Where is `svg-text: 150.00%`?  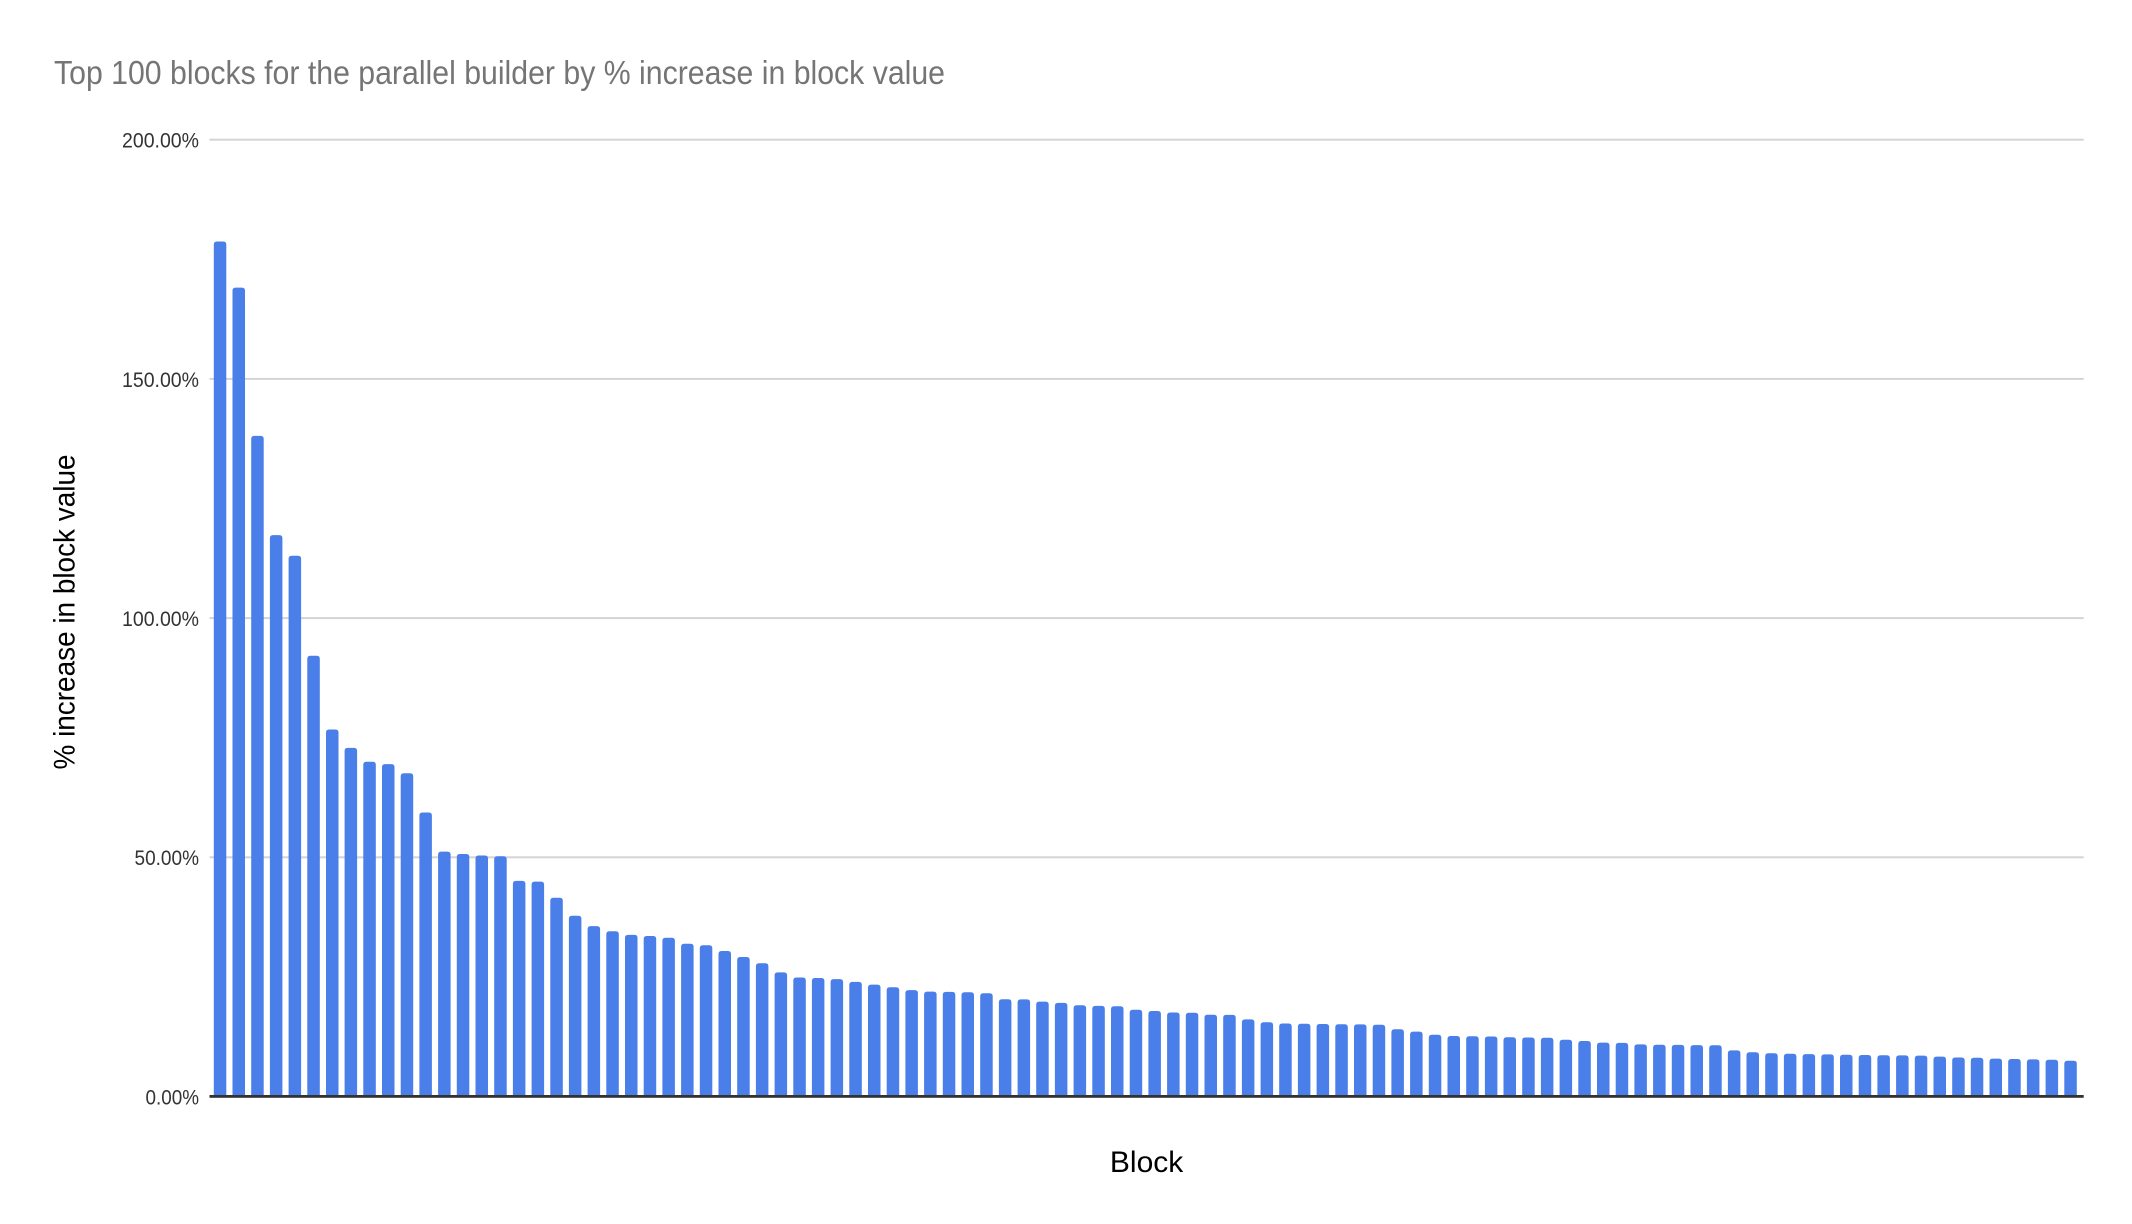 svg-text: 150.00% is located at coordinates (160, 380).